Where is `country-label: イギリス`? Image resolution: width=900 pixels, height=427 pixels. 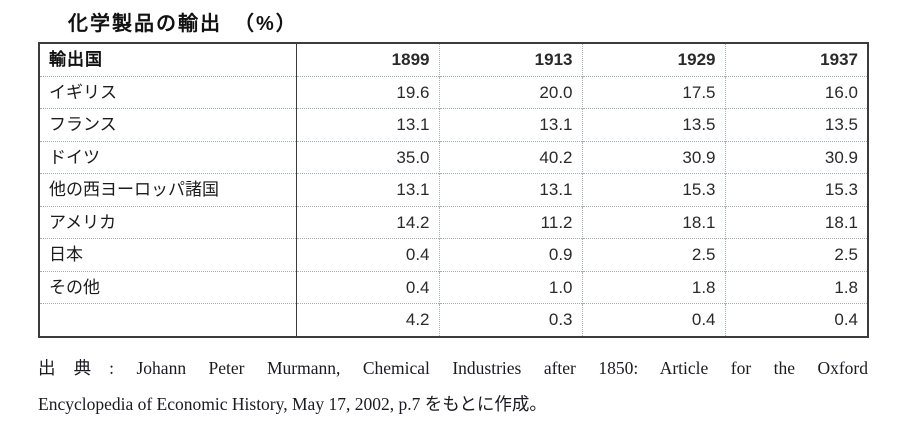
country-label: イギリス is located at coordinates (168, 92).